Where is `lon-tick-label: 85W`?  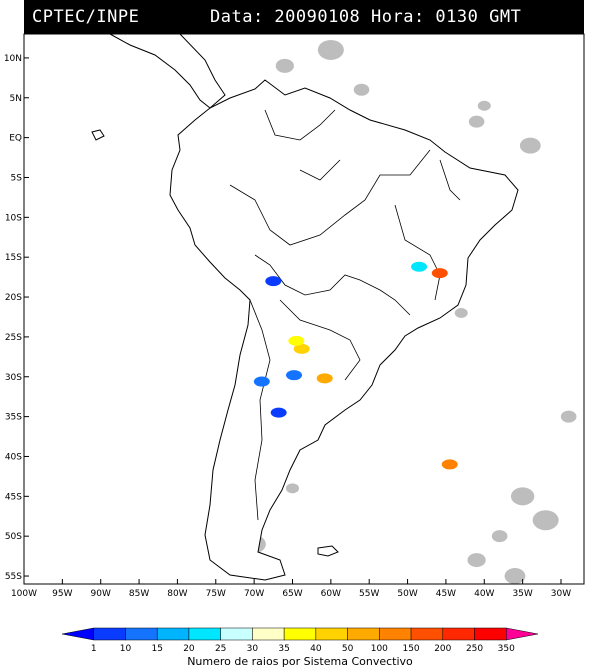
lon-tick-label: 85W is located at coordinates (139, 594).